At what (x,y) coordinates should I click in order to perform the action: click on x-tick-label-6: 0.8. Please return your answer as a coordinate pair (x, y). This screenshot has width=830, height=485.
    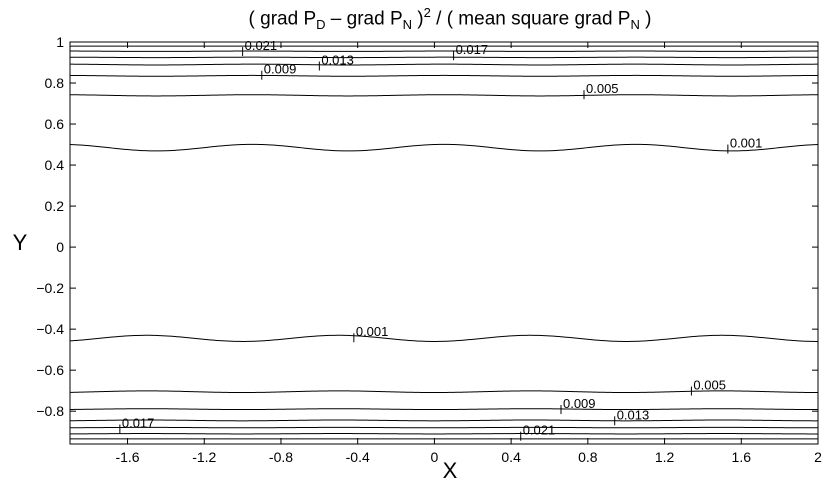
    Looking at the image, I should click on (588, 457).